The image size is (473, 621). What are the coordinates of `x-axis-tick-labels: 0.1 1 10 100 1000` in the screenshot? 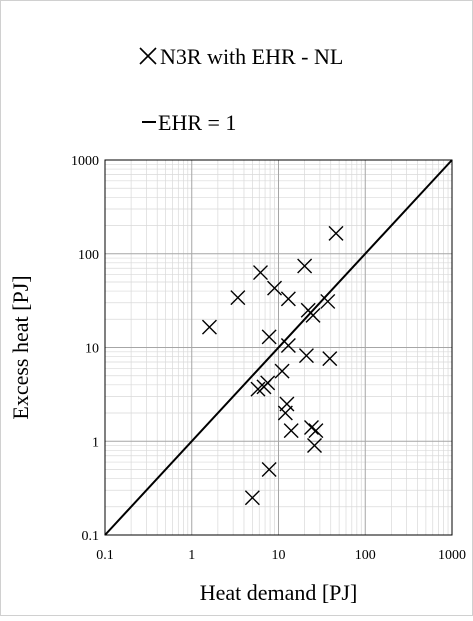 It's located at (281, 555).